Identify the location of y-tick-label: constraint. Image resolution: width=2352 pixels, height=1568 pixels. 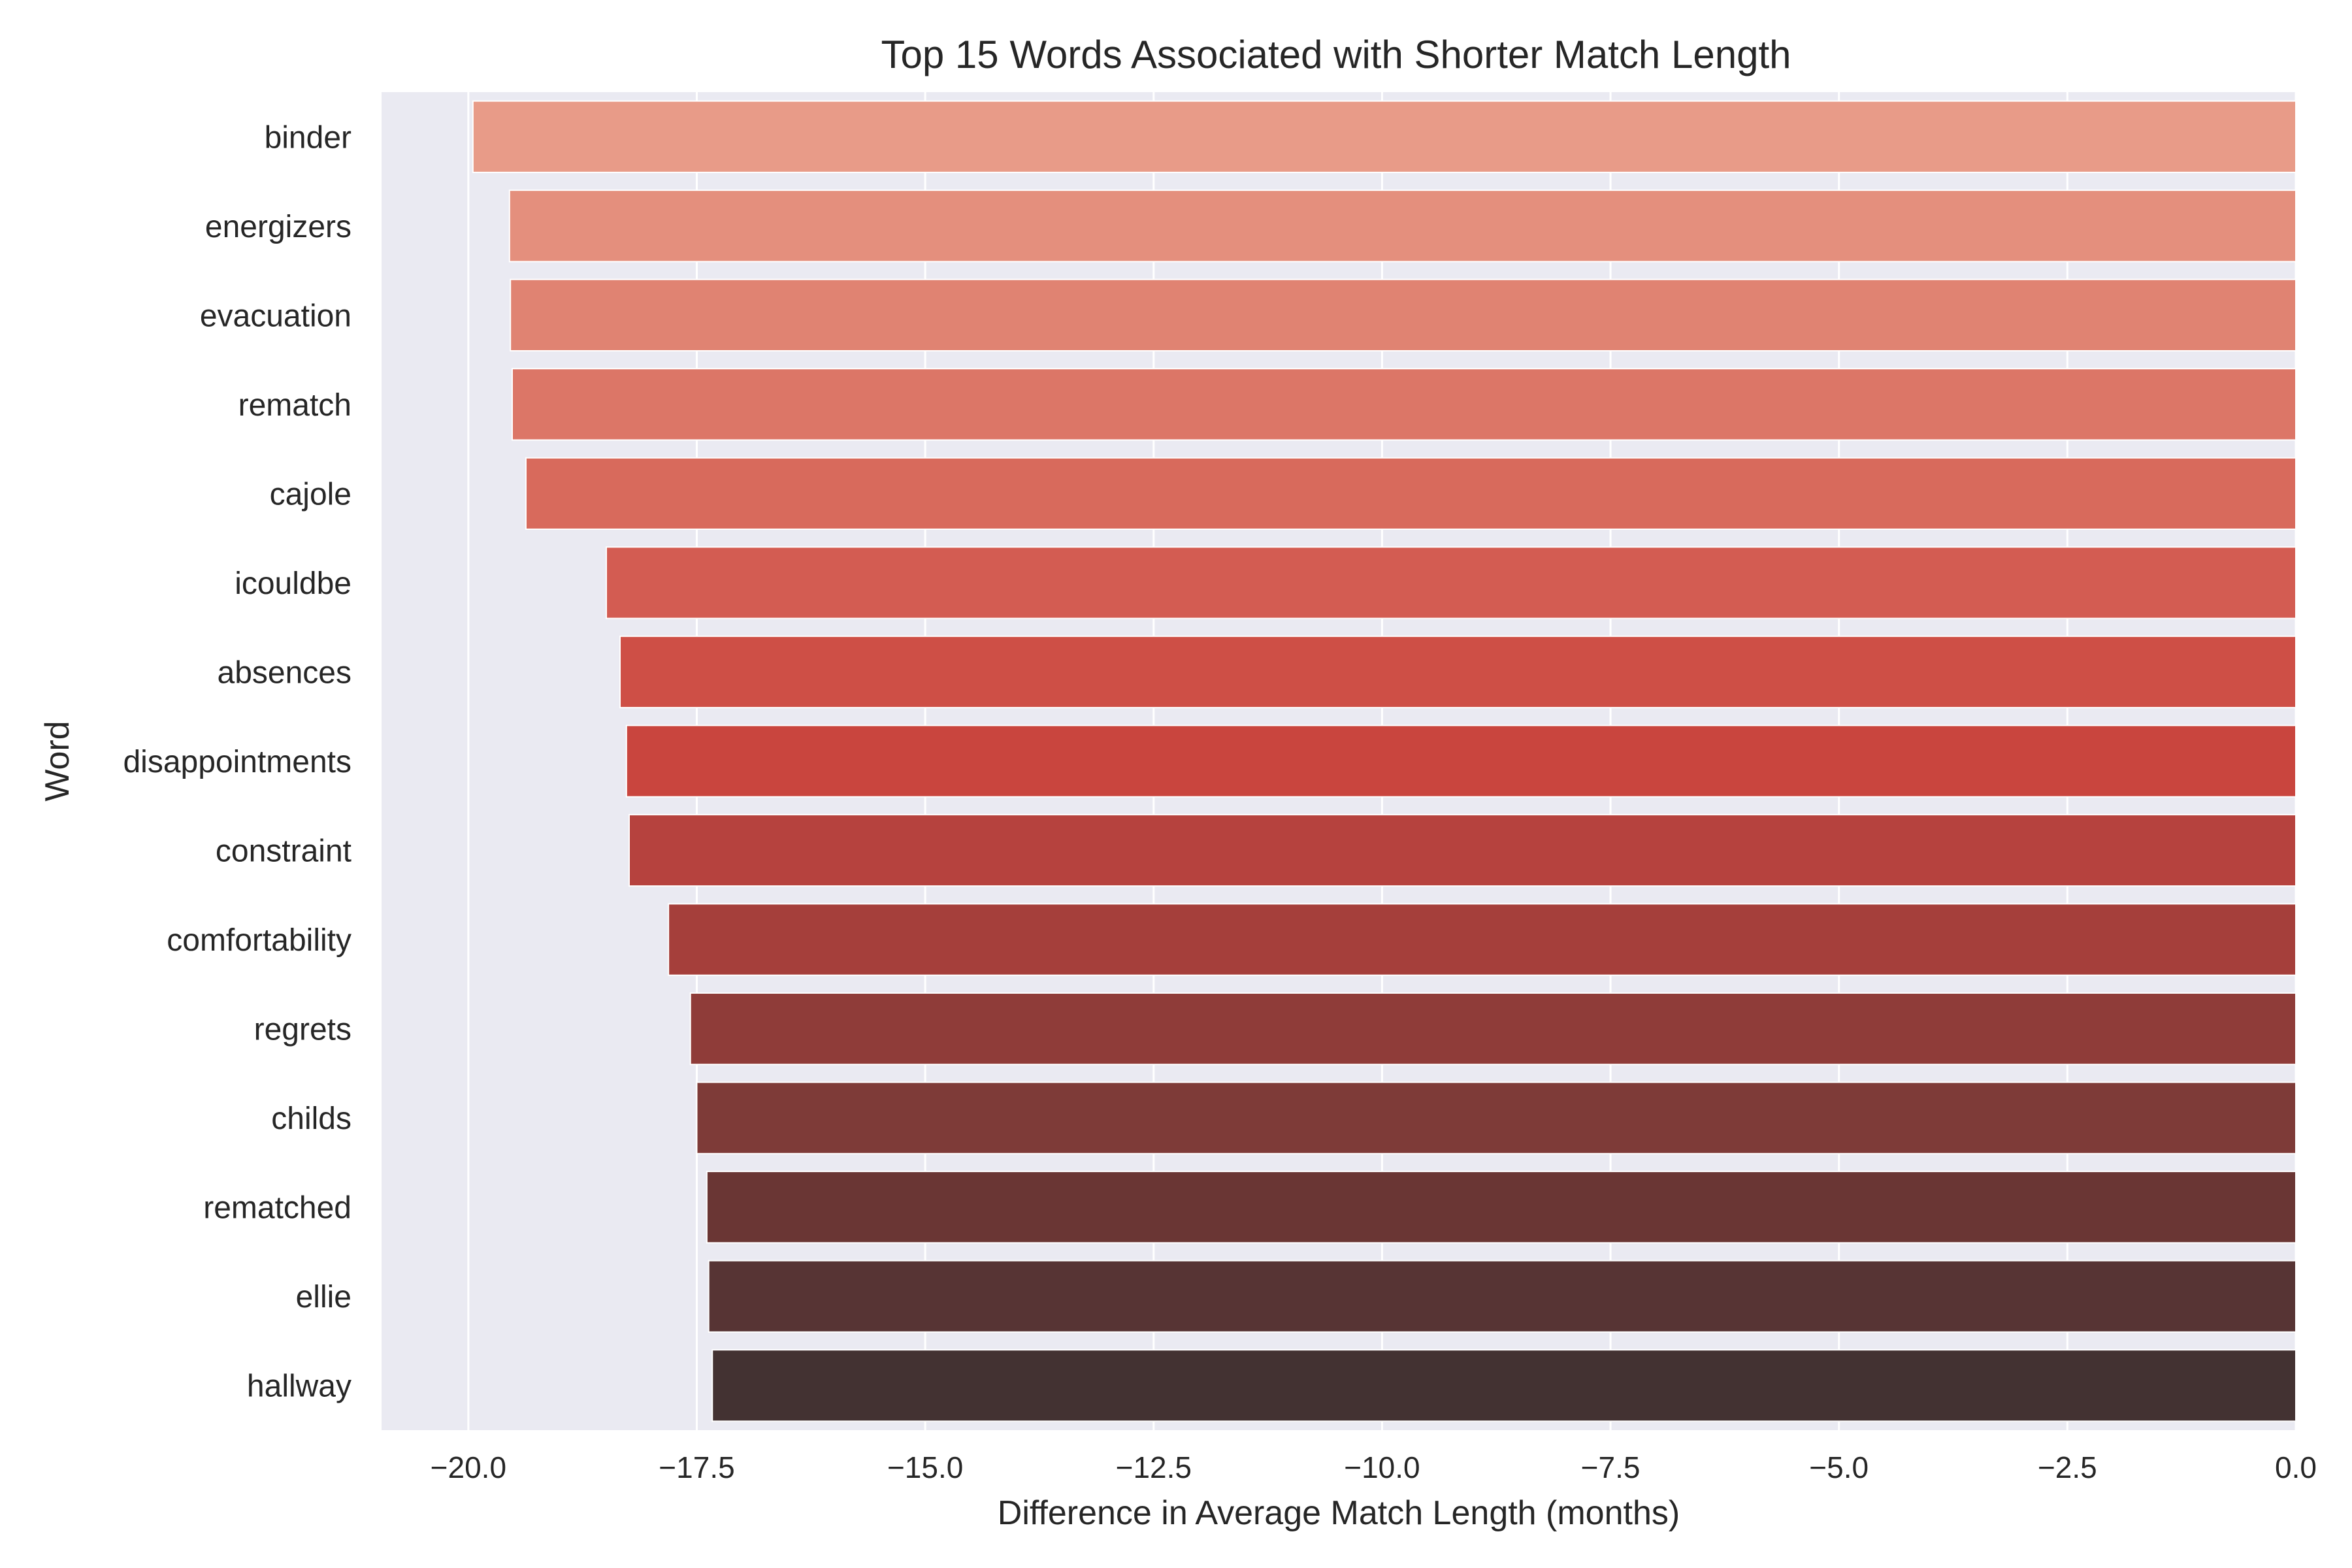
(283, 851).